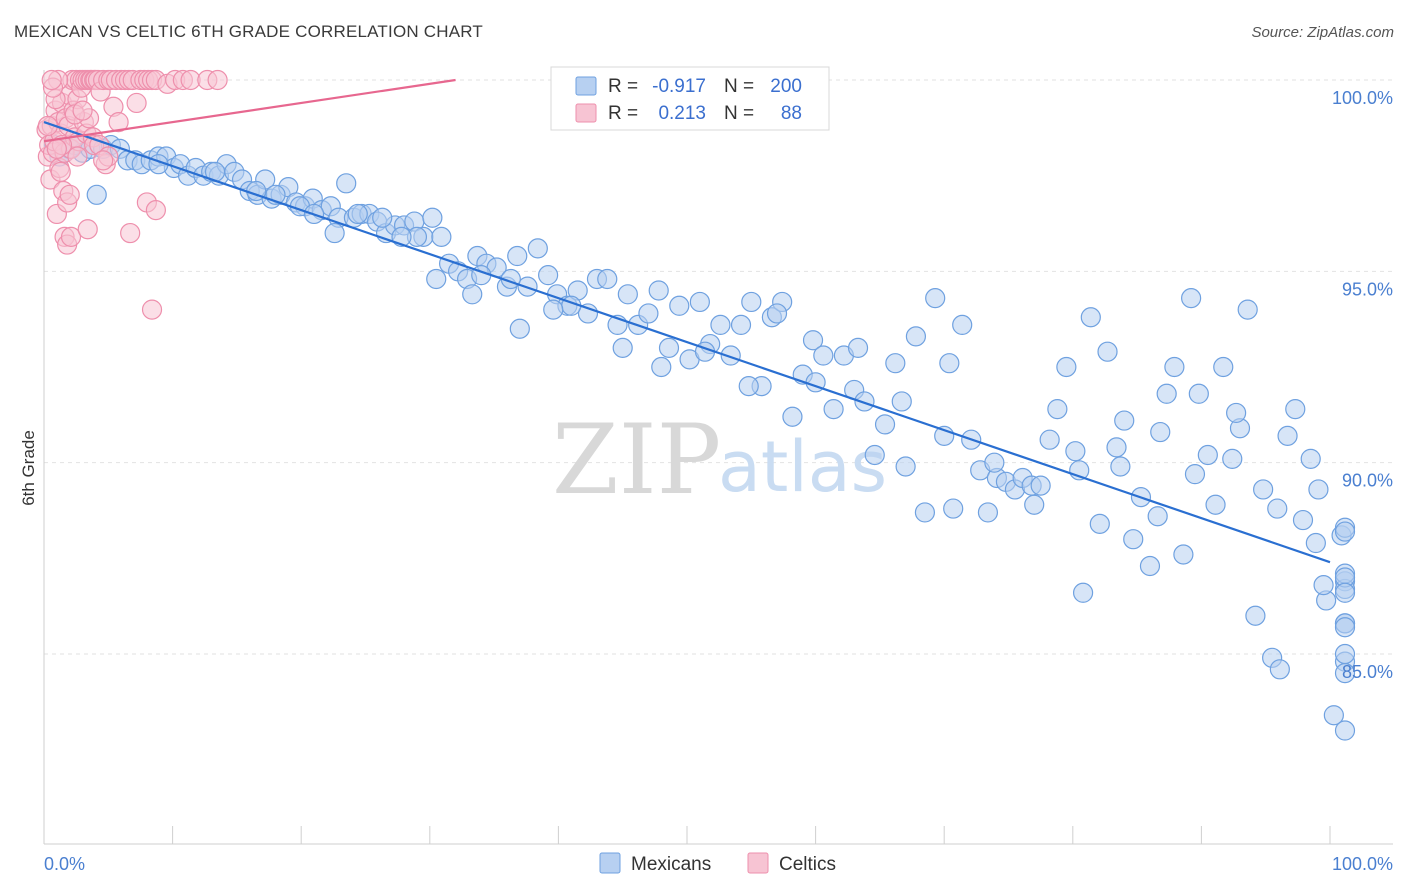 Image resolution: width=1406 pixels, height=892 pixels. Describe the element at coordinates (739, 113) in the screenshot. I see `legend-n-label-celtics: N =` at that location.